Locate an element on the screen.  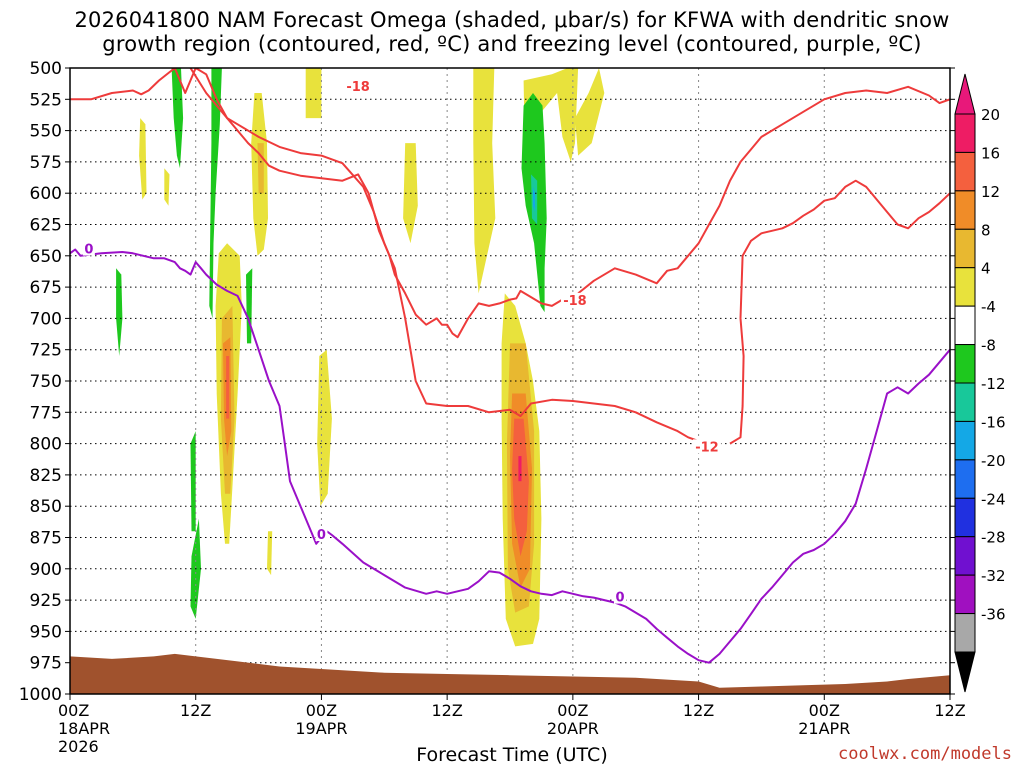
x-tick-label: 19APR is located at coordinates (321, 728).